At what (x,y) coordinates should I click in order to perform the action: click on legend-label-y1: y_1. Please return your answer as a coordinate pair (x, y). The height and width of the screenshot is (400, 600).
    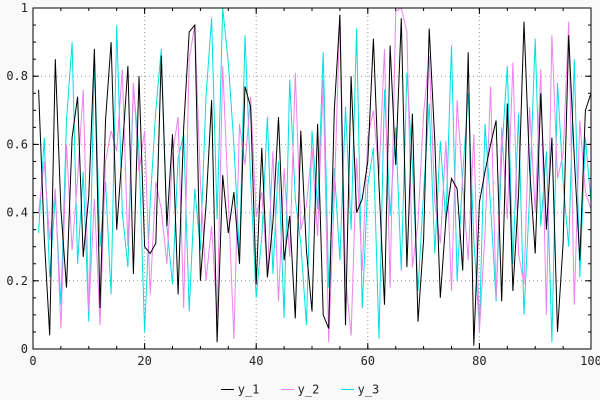
    Looking at the image, I should click on (248, 389).